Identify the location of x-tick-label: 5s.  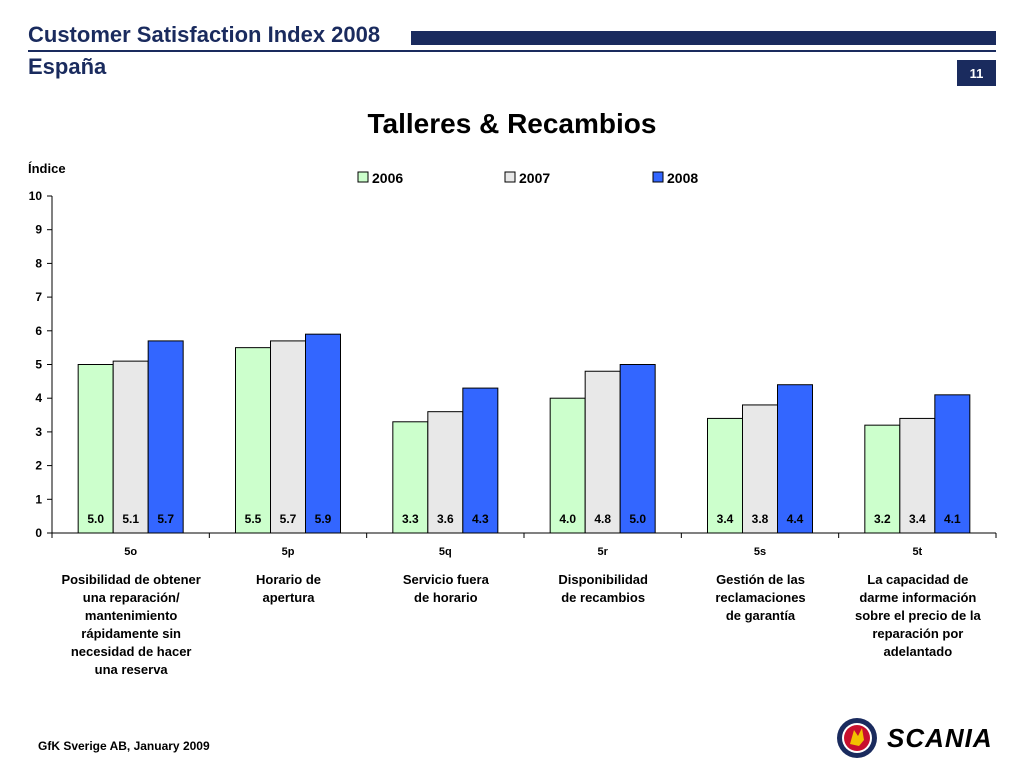
(760, 552).